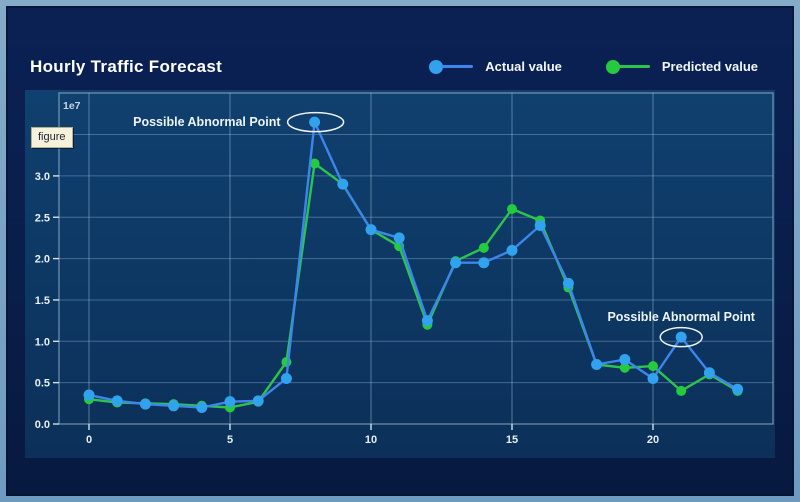 The width and height of the screenshot is (800, 502). Describe the element at coordinates (126, 66) in the screenshot. I see `page-title: Hourly Traffic Forecast` at that location.